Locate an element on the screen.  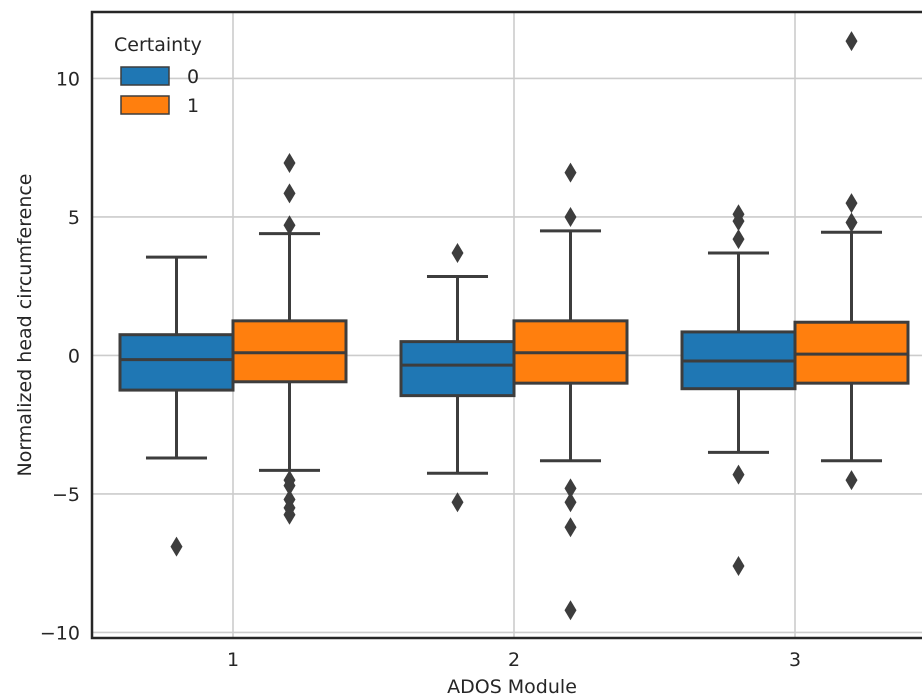
x-axis-label: ADOS Module is located at coordinates (512, 687).